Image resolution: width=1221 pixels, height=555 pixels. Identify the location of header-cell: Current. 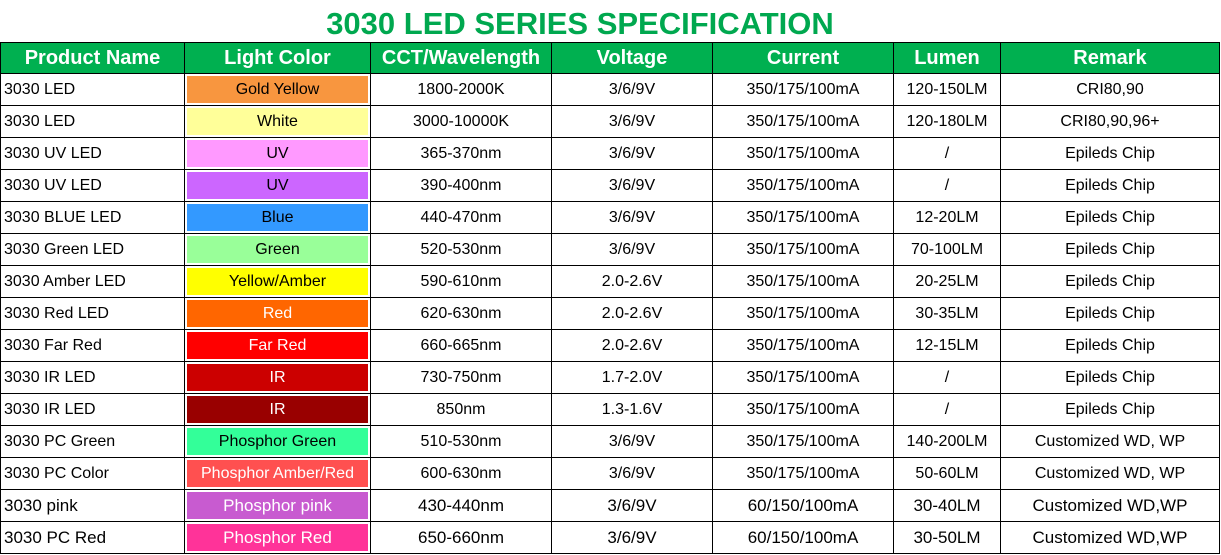
(803, 58).